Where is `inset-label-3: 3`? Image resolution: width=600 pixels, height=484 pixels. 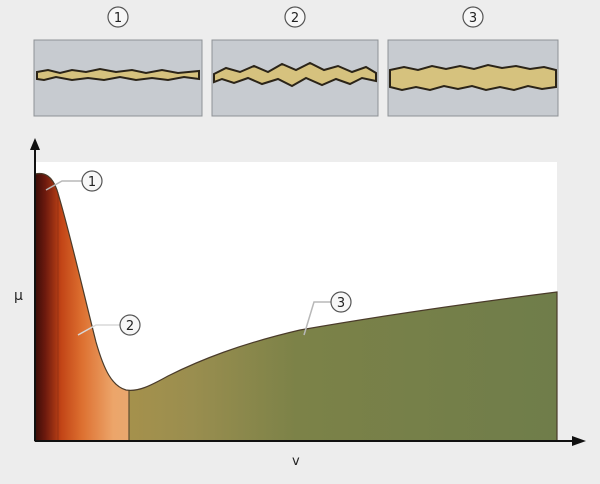 inset-label-3: 3 is located at coordinates (473, 17).